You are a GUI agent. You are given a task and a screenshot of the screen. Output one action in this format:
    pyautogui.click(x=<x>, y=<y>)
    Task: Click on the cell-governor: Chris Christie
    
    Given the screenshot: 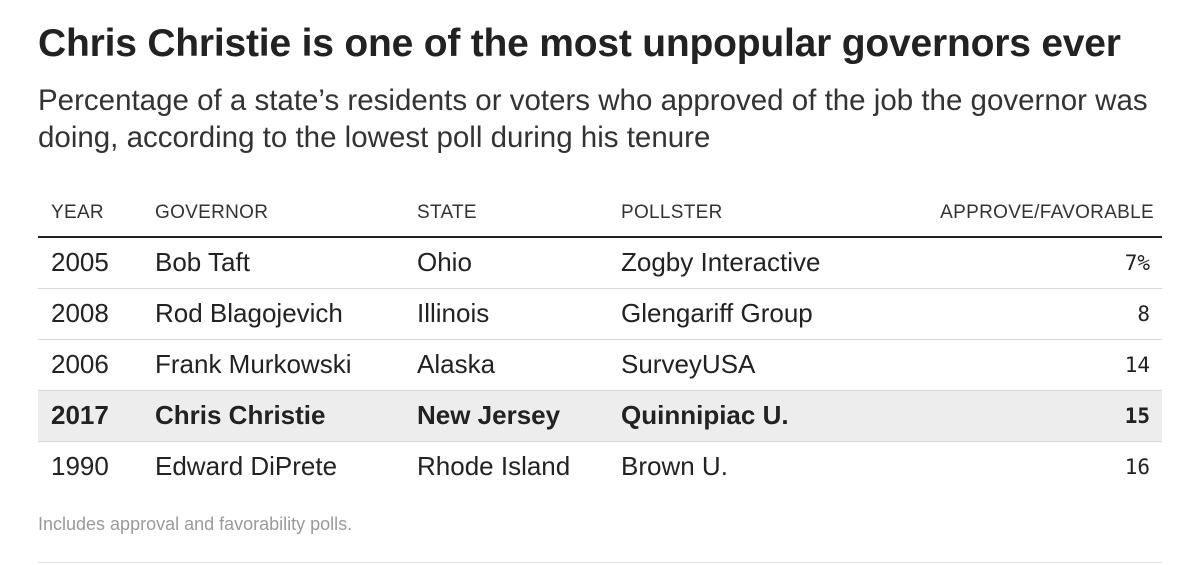 What is the action you would take?
    pyautogui.click(x=240, y=415)
    